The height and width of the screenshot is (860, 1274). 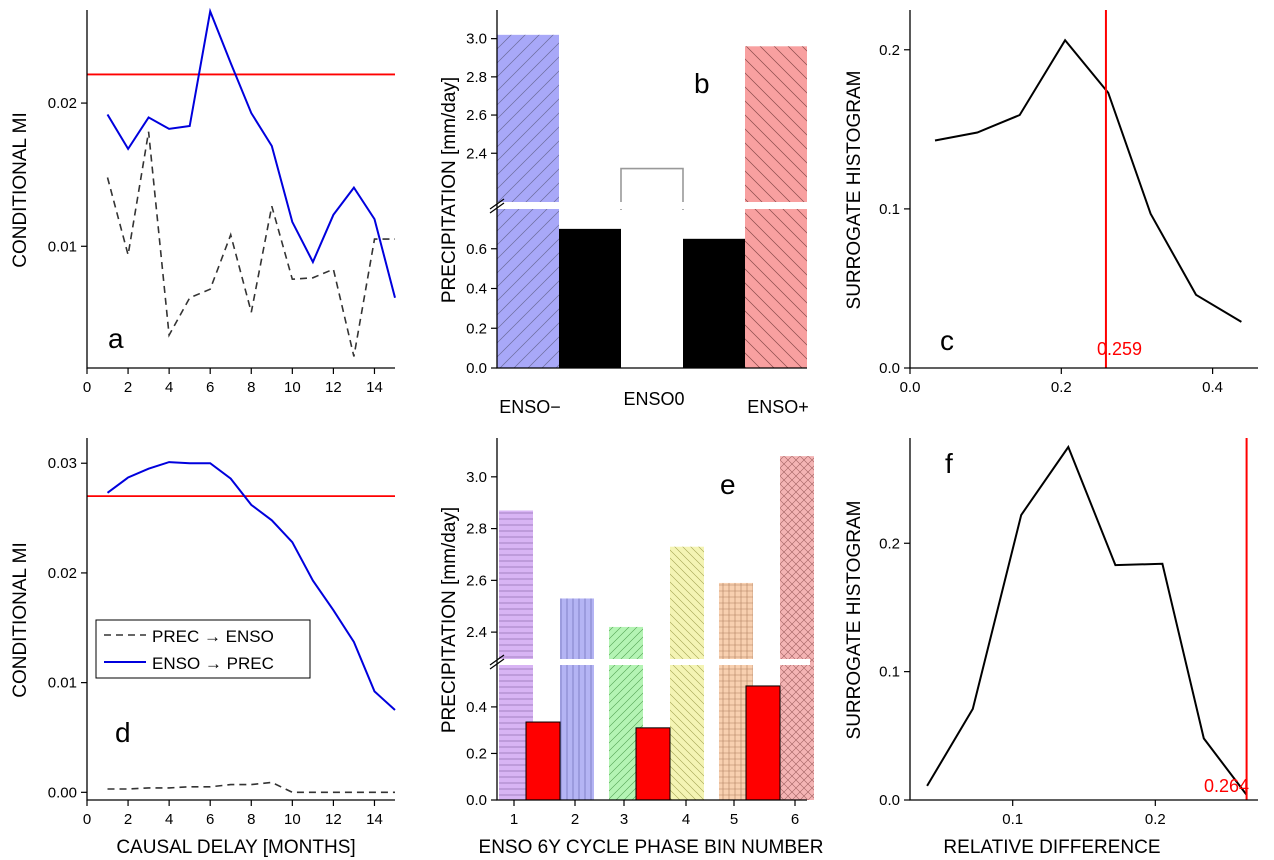 What do you see at coordinates (116, 338) in the screenshot?
I see `panel-a-letter: a` at bounding box center [116, 338].